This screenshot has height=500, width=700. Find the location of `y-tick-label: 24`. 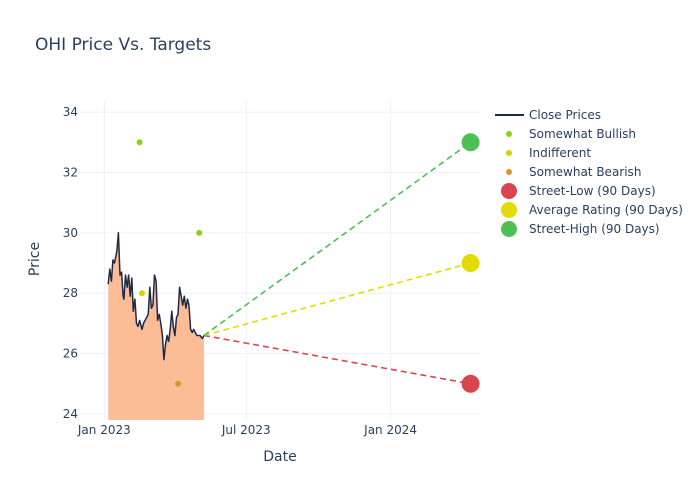

y-tick-label: 24 is located at coordinates (70, 414).